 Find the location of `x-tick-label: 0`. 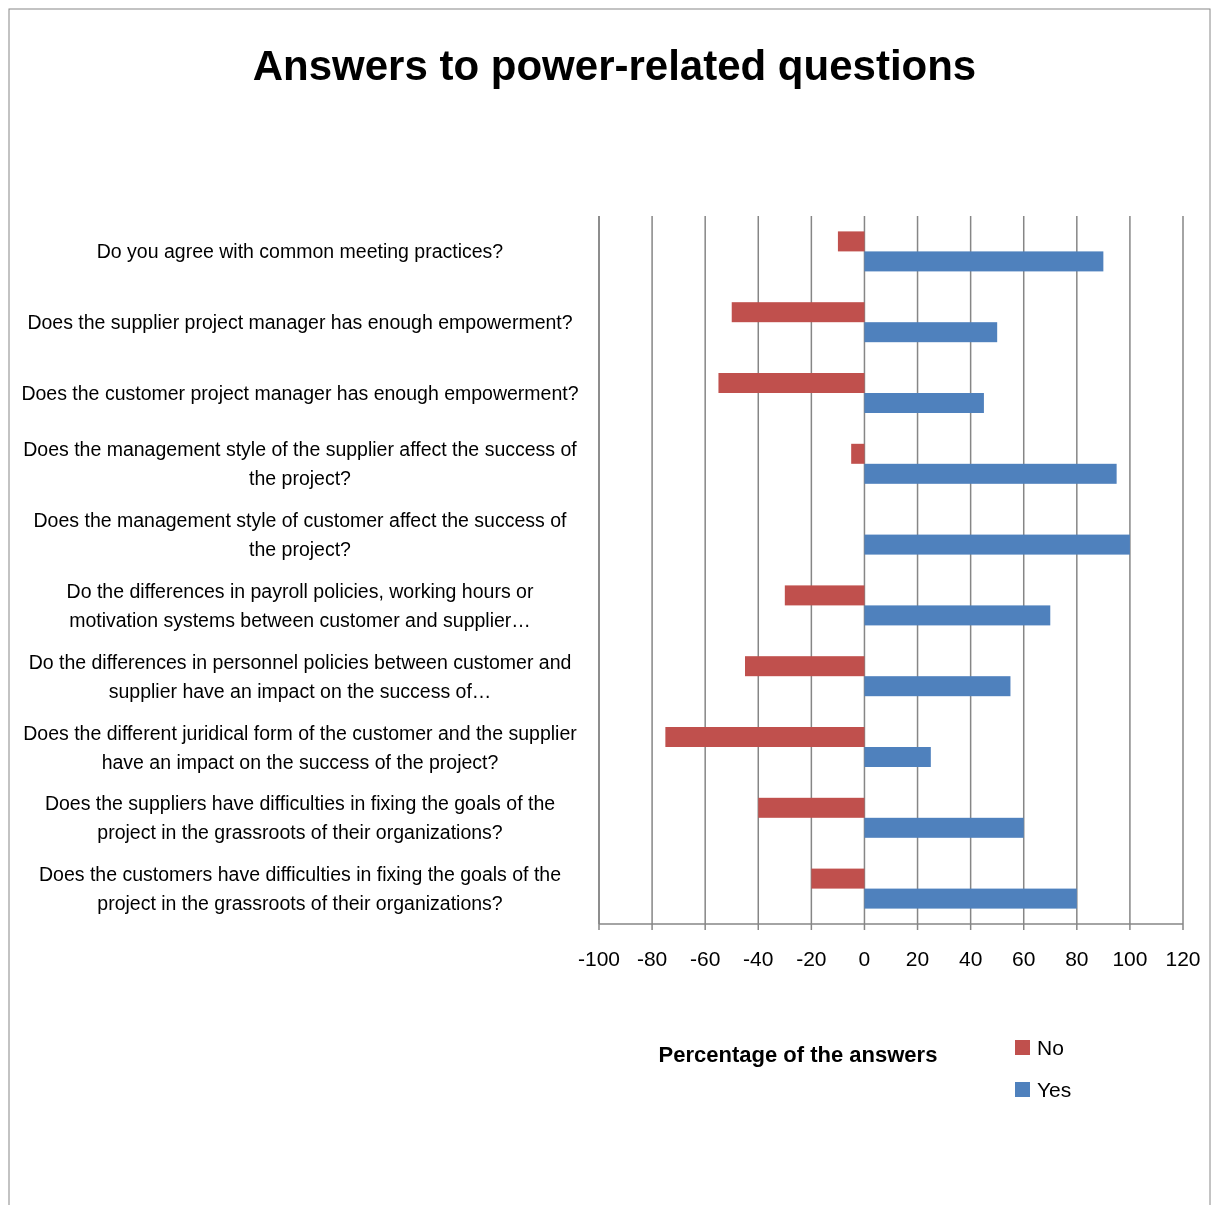

x-tick-label: 0 is located at coordinates (864, 958).